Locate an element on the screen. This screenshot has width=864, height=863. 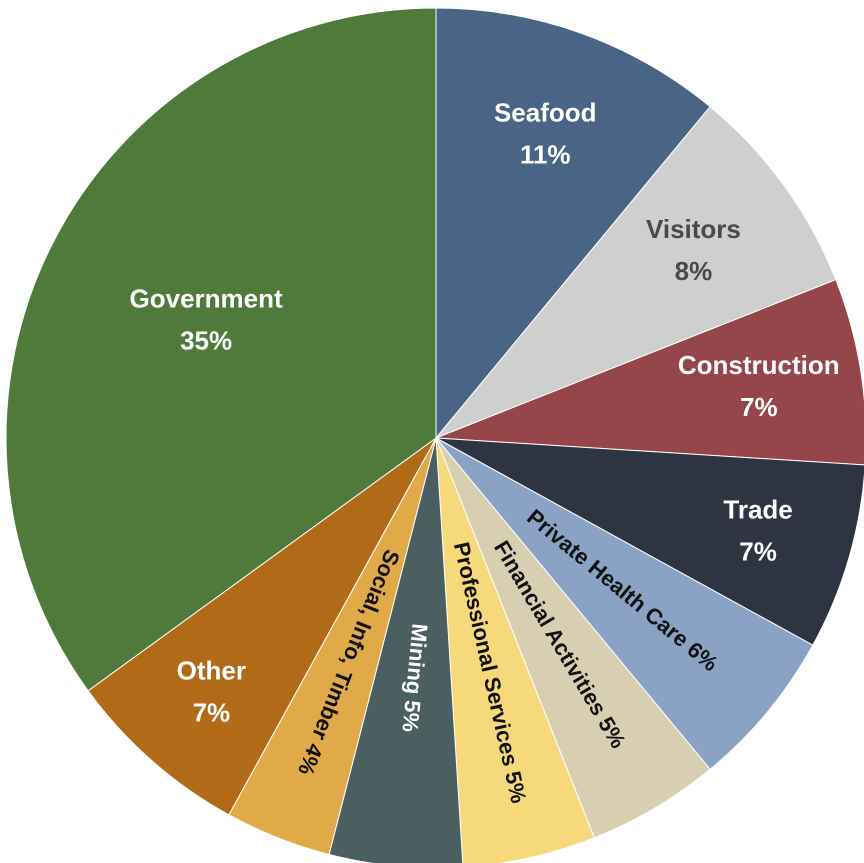
label-construction-value: 7% is located at coordinates (759, 407).